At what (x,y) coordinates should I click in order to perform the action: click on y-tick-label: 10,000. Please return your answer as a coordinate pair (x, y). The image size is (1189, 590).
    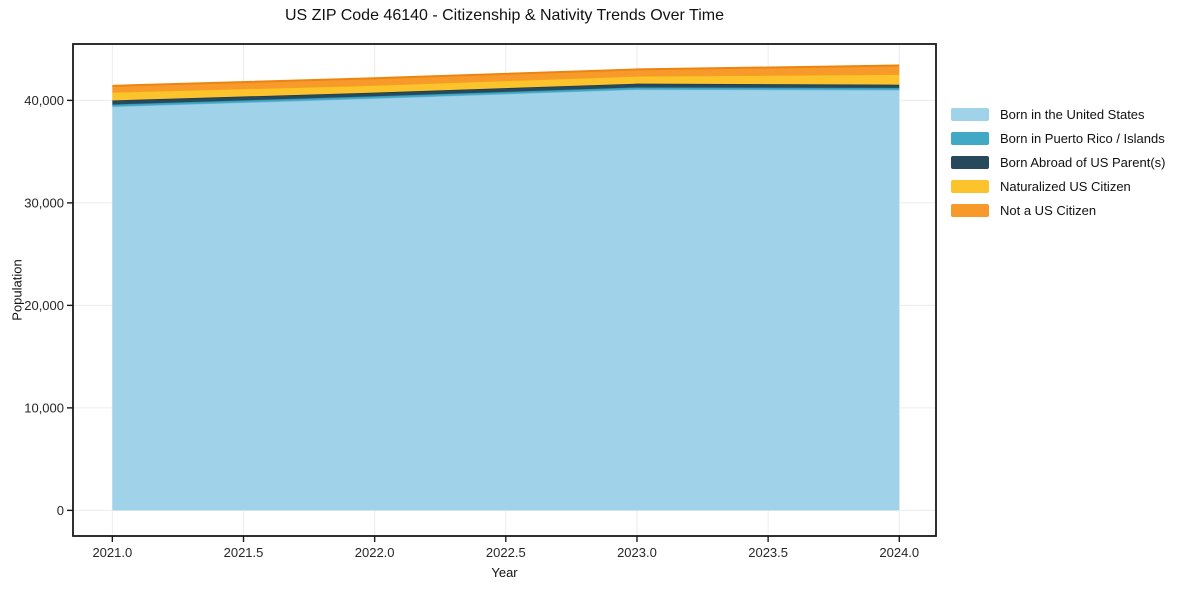
    Looking at the image, I should click on (44, 407).